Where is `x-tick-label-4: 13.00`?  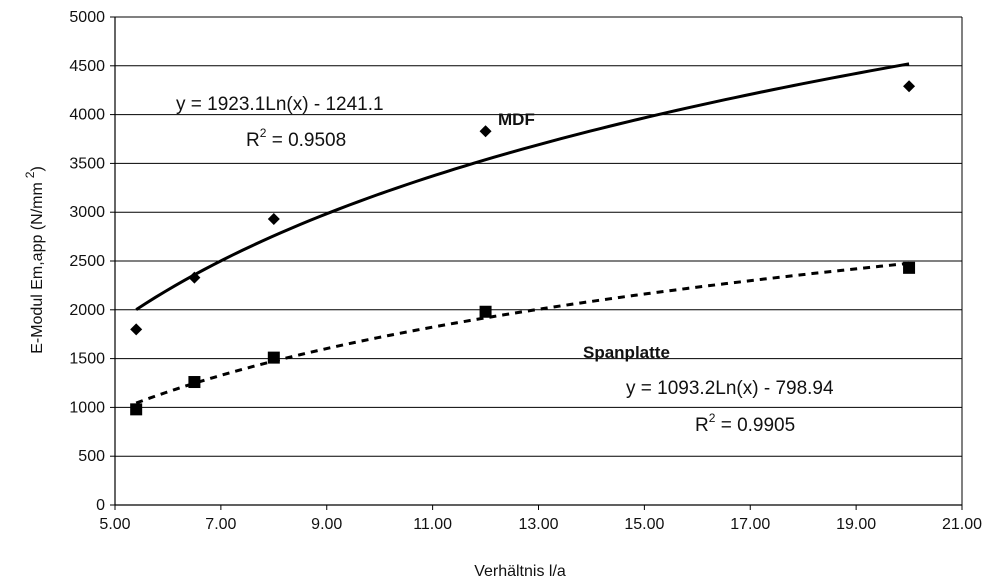
x-tick-label-4: 13.00 is located at coordinates (538, 524).